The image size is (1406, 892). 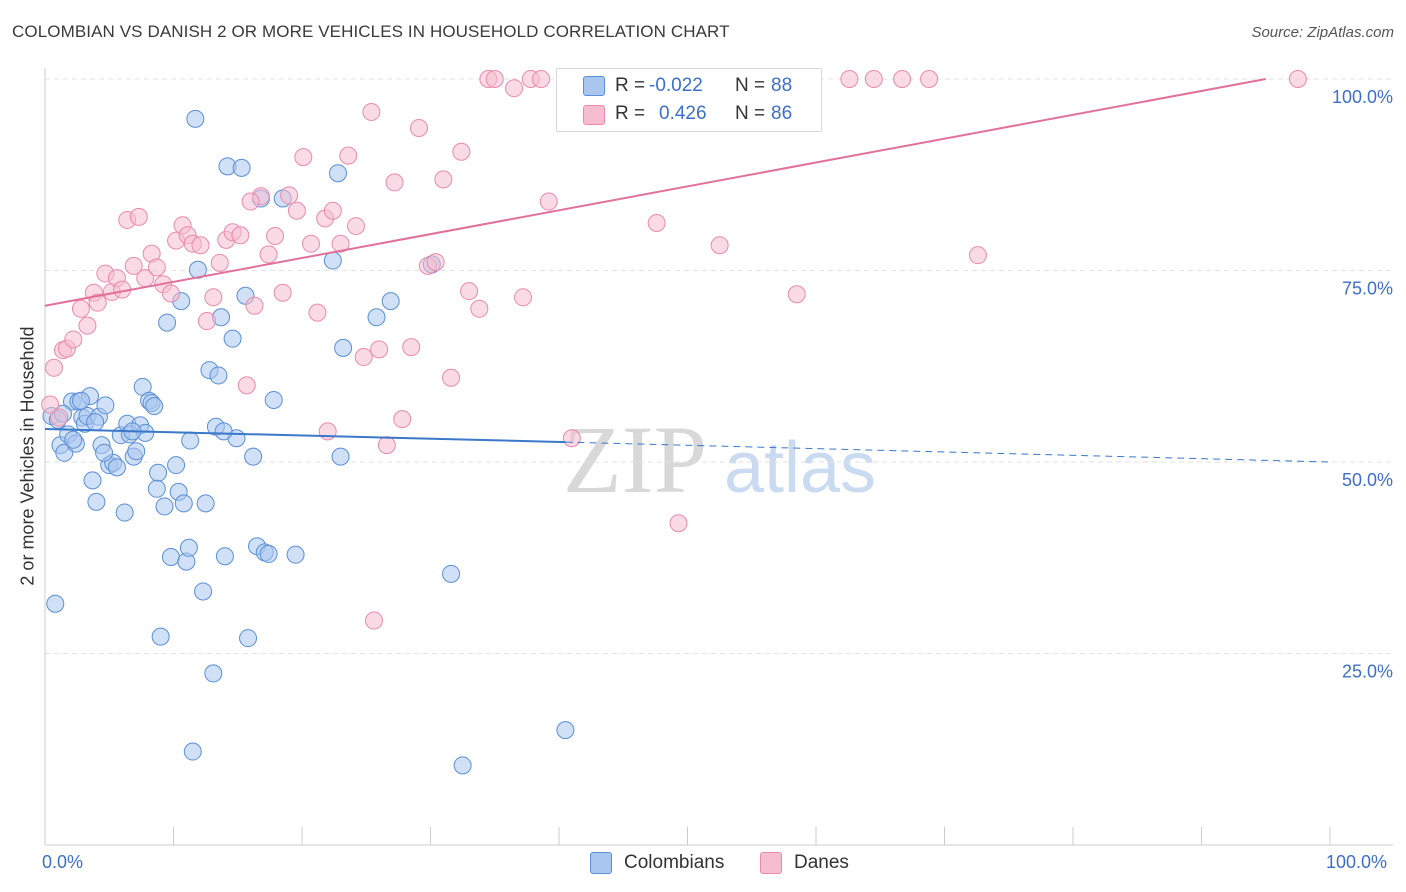 What do you see at coordinates (1367, 672) in the screenshot?
I see `y-tick-label: 25.0%` at bounding box center [1367, 672].